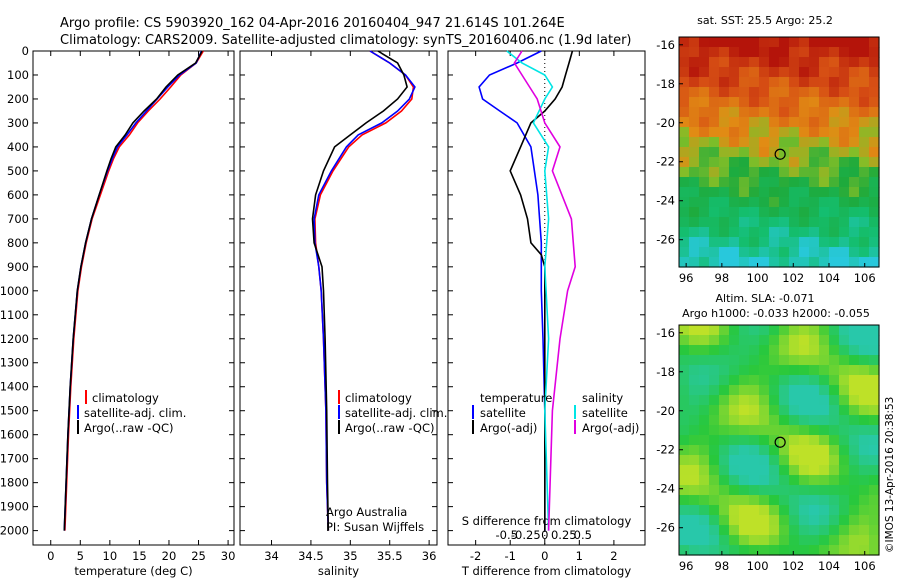  What do you see at coordinates (605, 413) in the screenshot?
I see `legend-label-s-satellite: satellite` at bounding box center [605, 413].